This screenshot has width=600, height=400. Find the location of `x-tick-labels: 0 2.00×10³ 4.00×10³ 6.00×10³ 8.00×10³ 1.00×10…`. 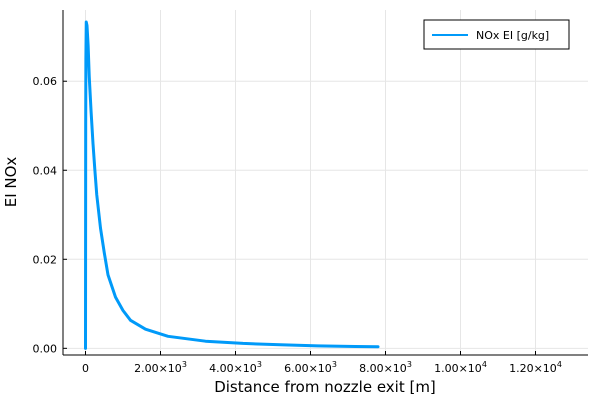

x-tick-labels: 0 2.00×10³ 4.00×10³ 6.00×10³ 8.00×10³ 1.00×10… is located at coordinates (322, 367).